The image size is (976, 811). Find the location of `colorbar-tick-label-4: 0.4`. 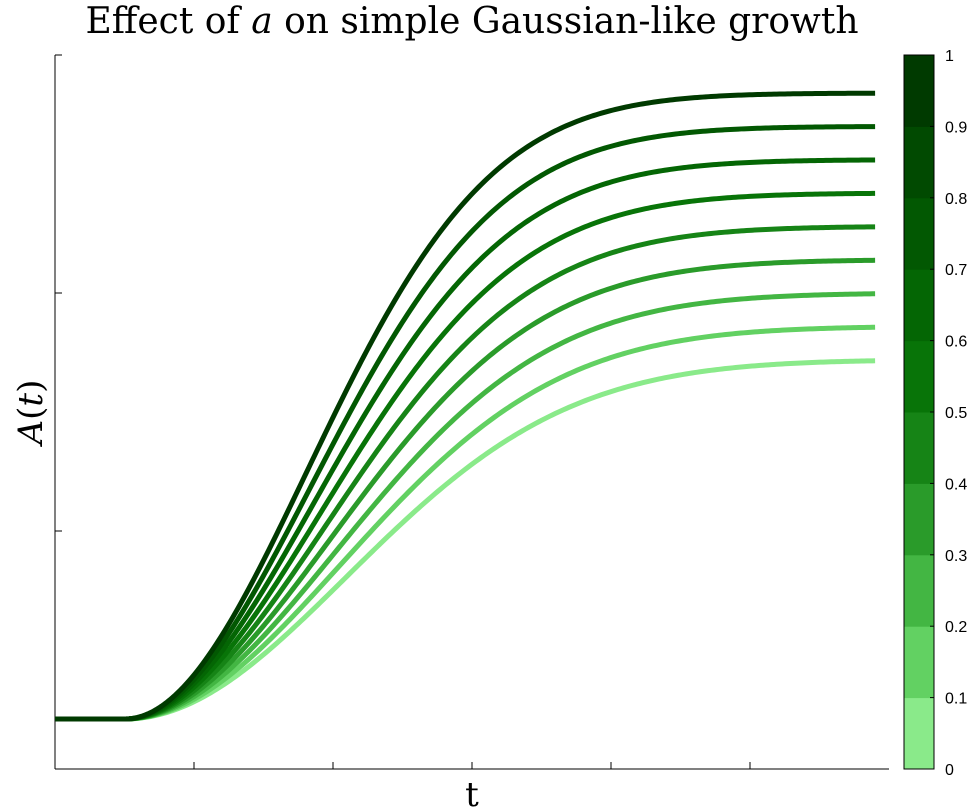

colorbar-tick-label-4: 0.4 is located at coordinates (956, 484).